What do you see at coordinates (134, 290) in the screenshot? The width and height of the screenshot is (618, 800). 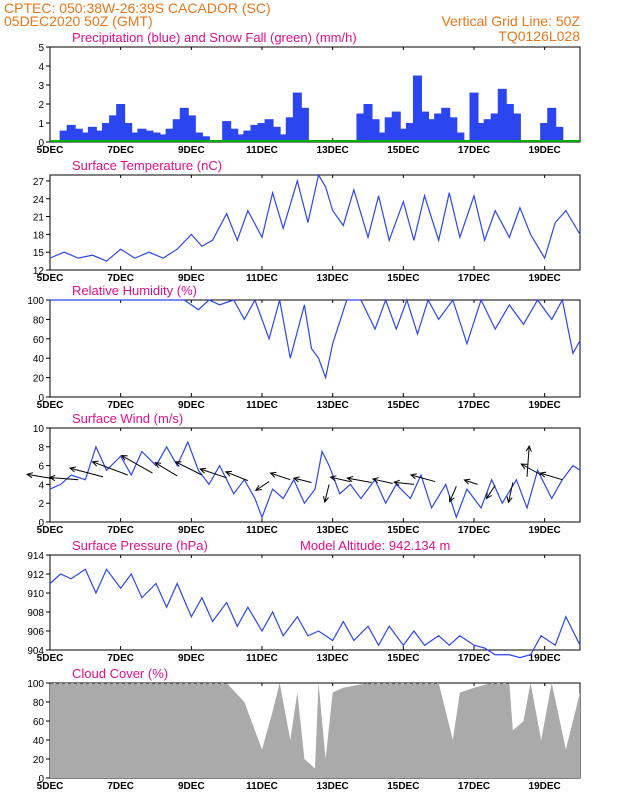 I see `panel-title: Relative Humidity (%)` at bounding box center [134, 290].